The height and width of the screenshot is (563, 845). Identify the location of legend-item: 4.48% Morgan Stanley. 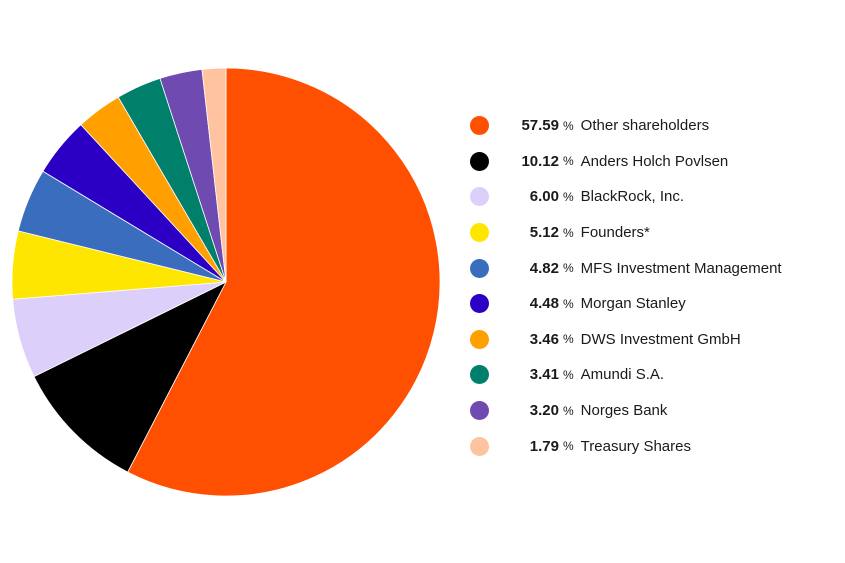
(626, 304).